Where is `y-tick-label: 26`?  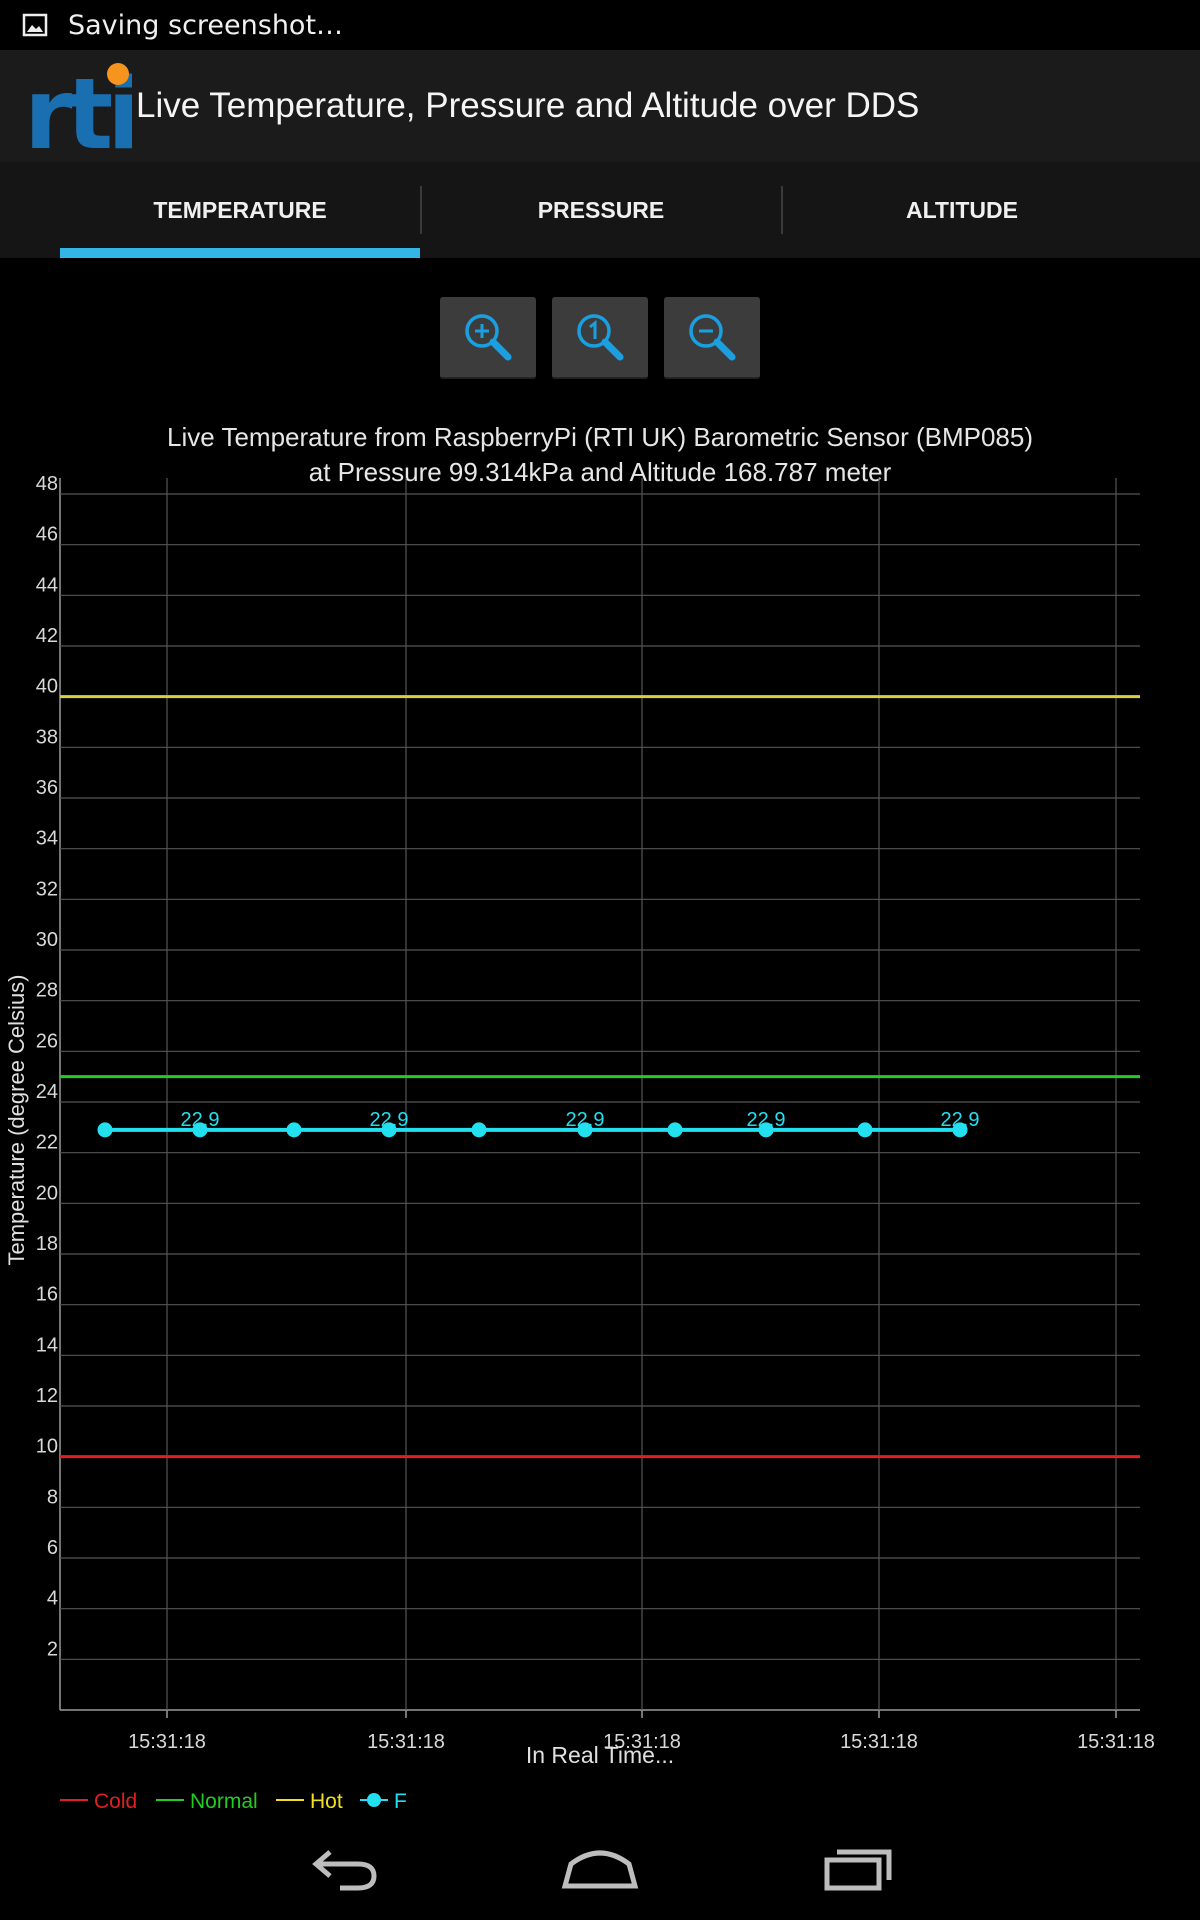
y-tick-label: 26 is located at coordinates (47, 1041).